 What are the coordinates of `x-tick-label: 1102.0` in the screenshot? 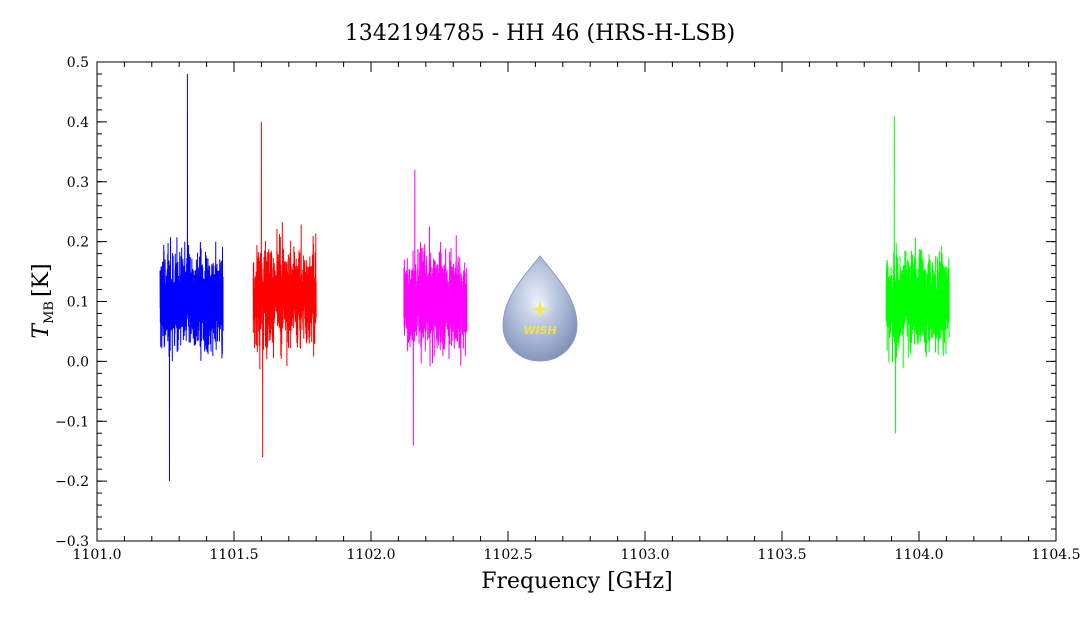 It's located at (371, 555).